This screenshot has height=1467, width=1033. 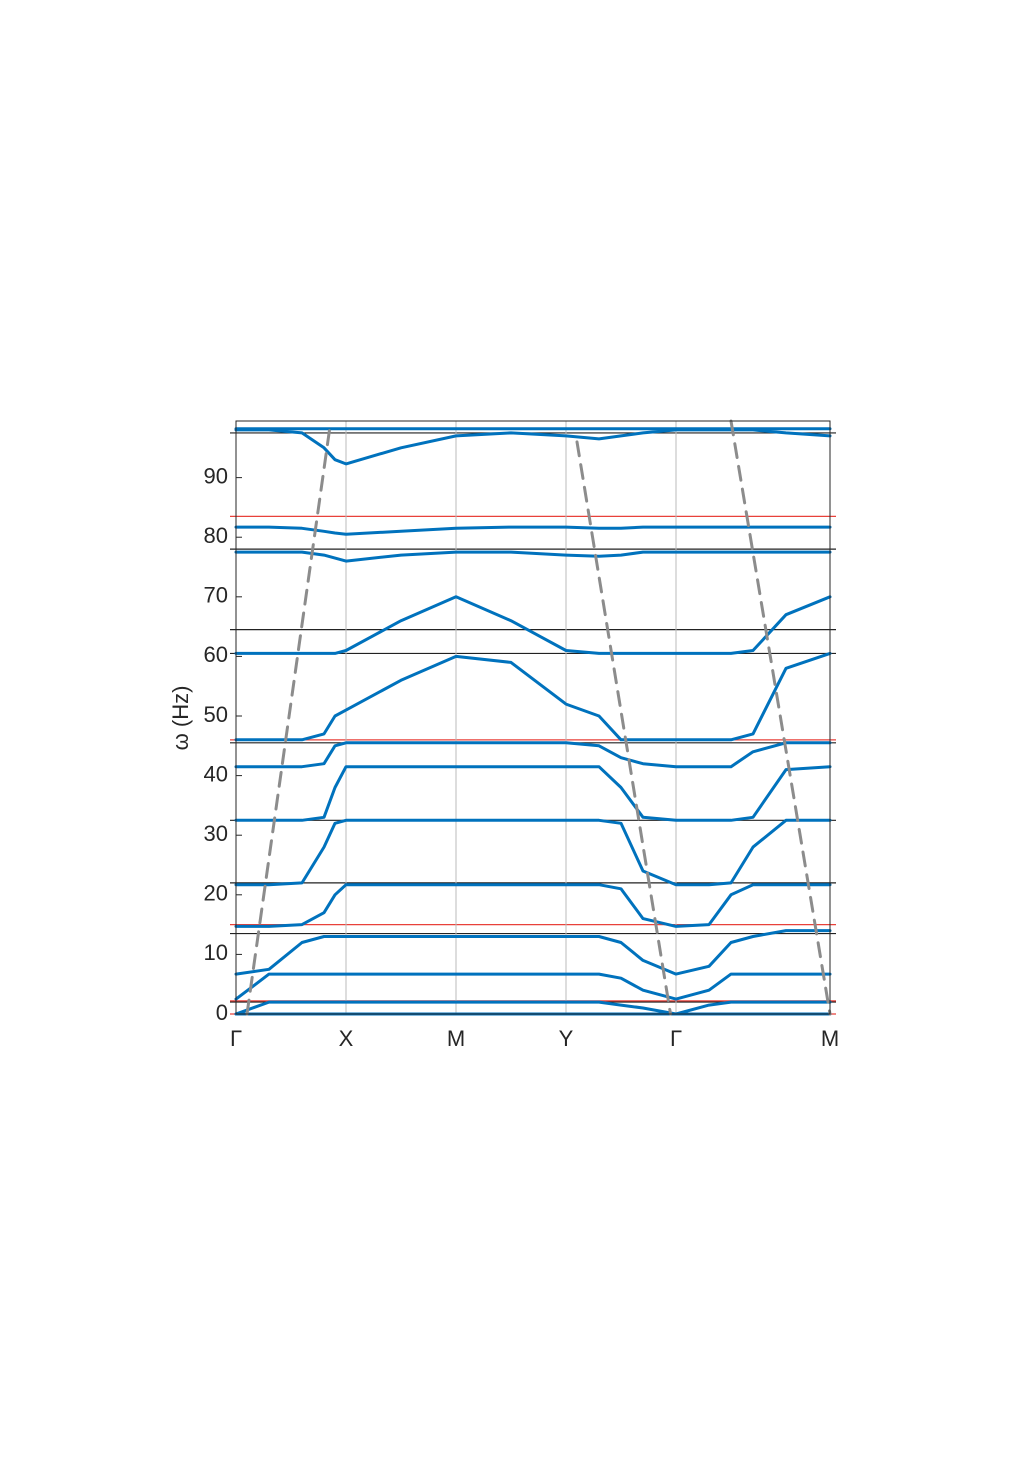 I want to click on y-tick-label: 0, so click(x=222, y=1012).